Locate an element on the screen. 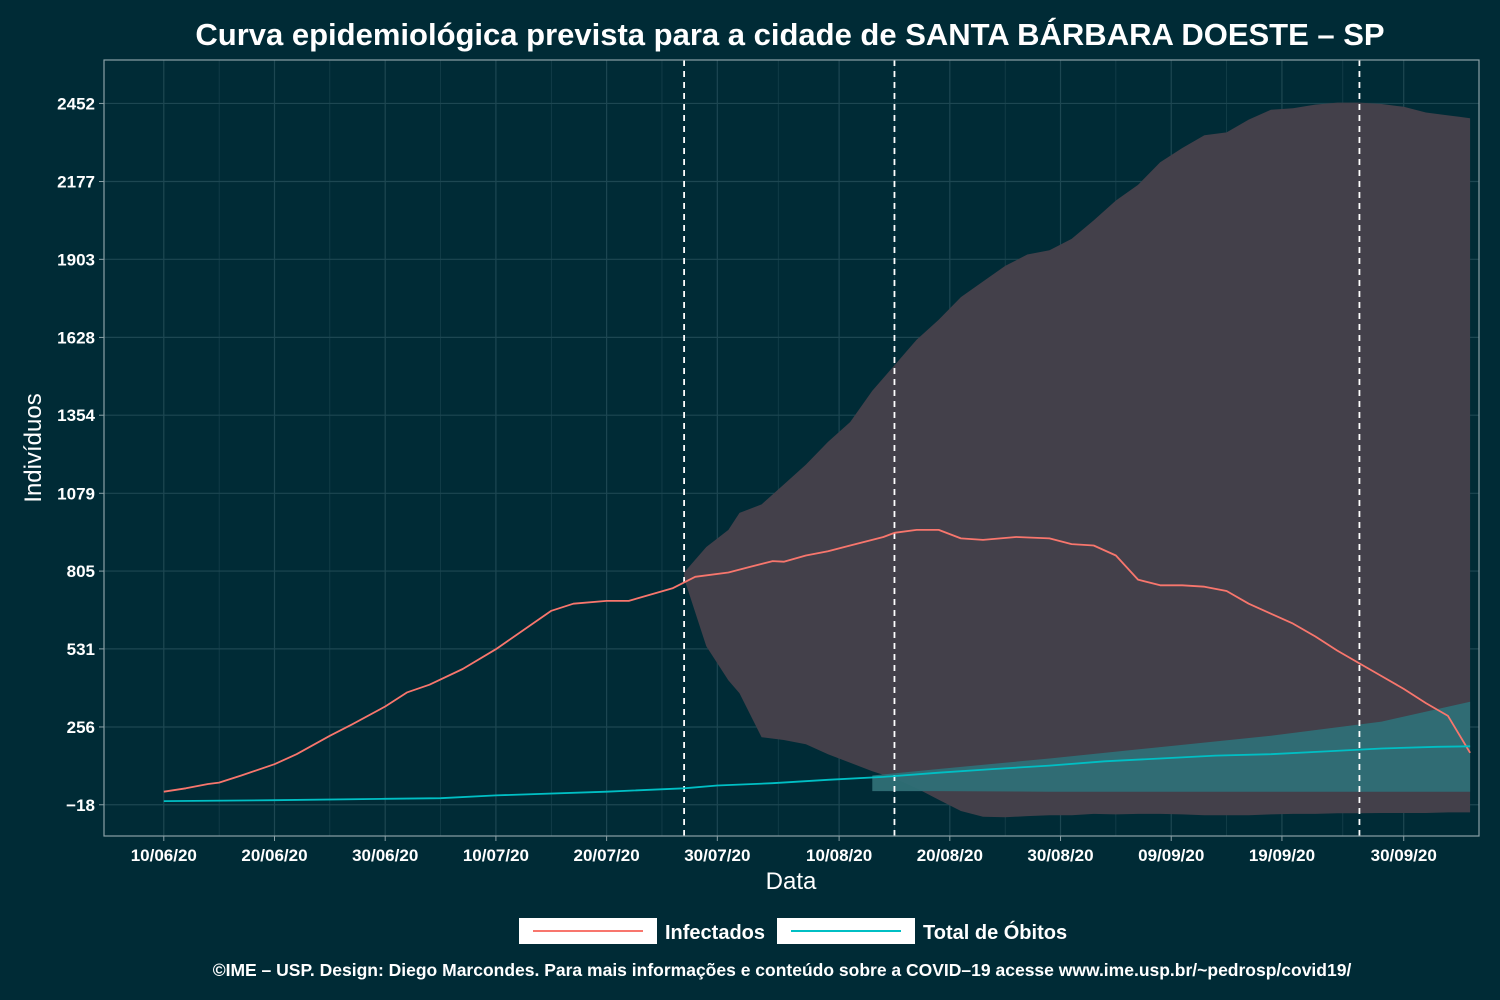  x-tick-label: 30/07/20 is located at coordinates (717, 855).